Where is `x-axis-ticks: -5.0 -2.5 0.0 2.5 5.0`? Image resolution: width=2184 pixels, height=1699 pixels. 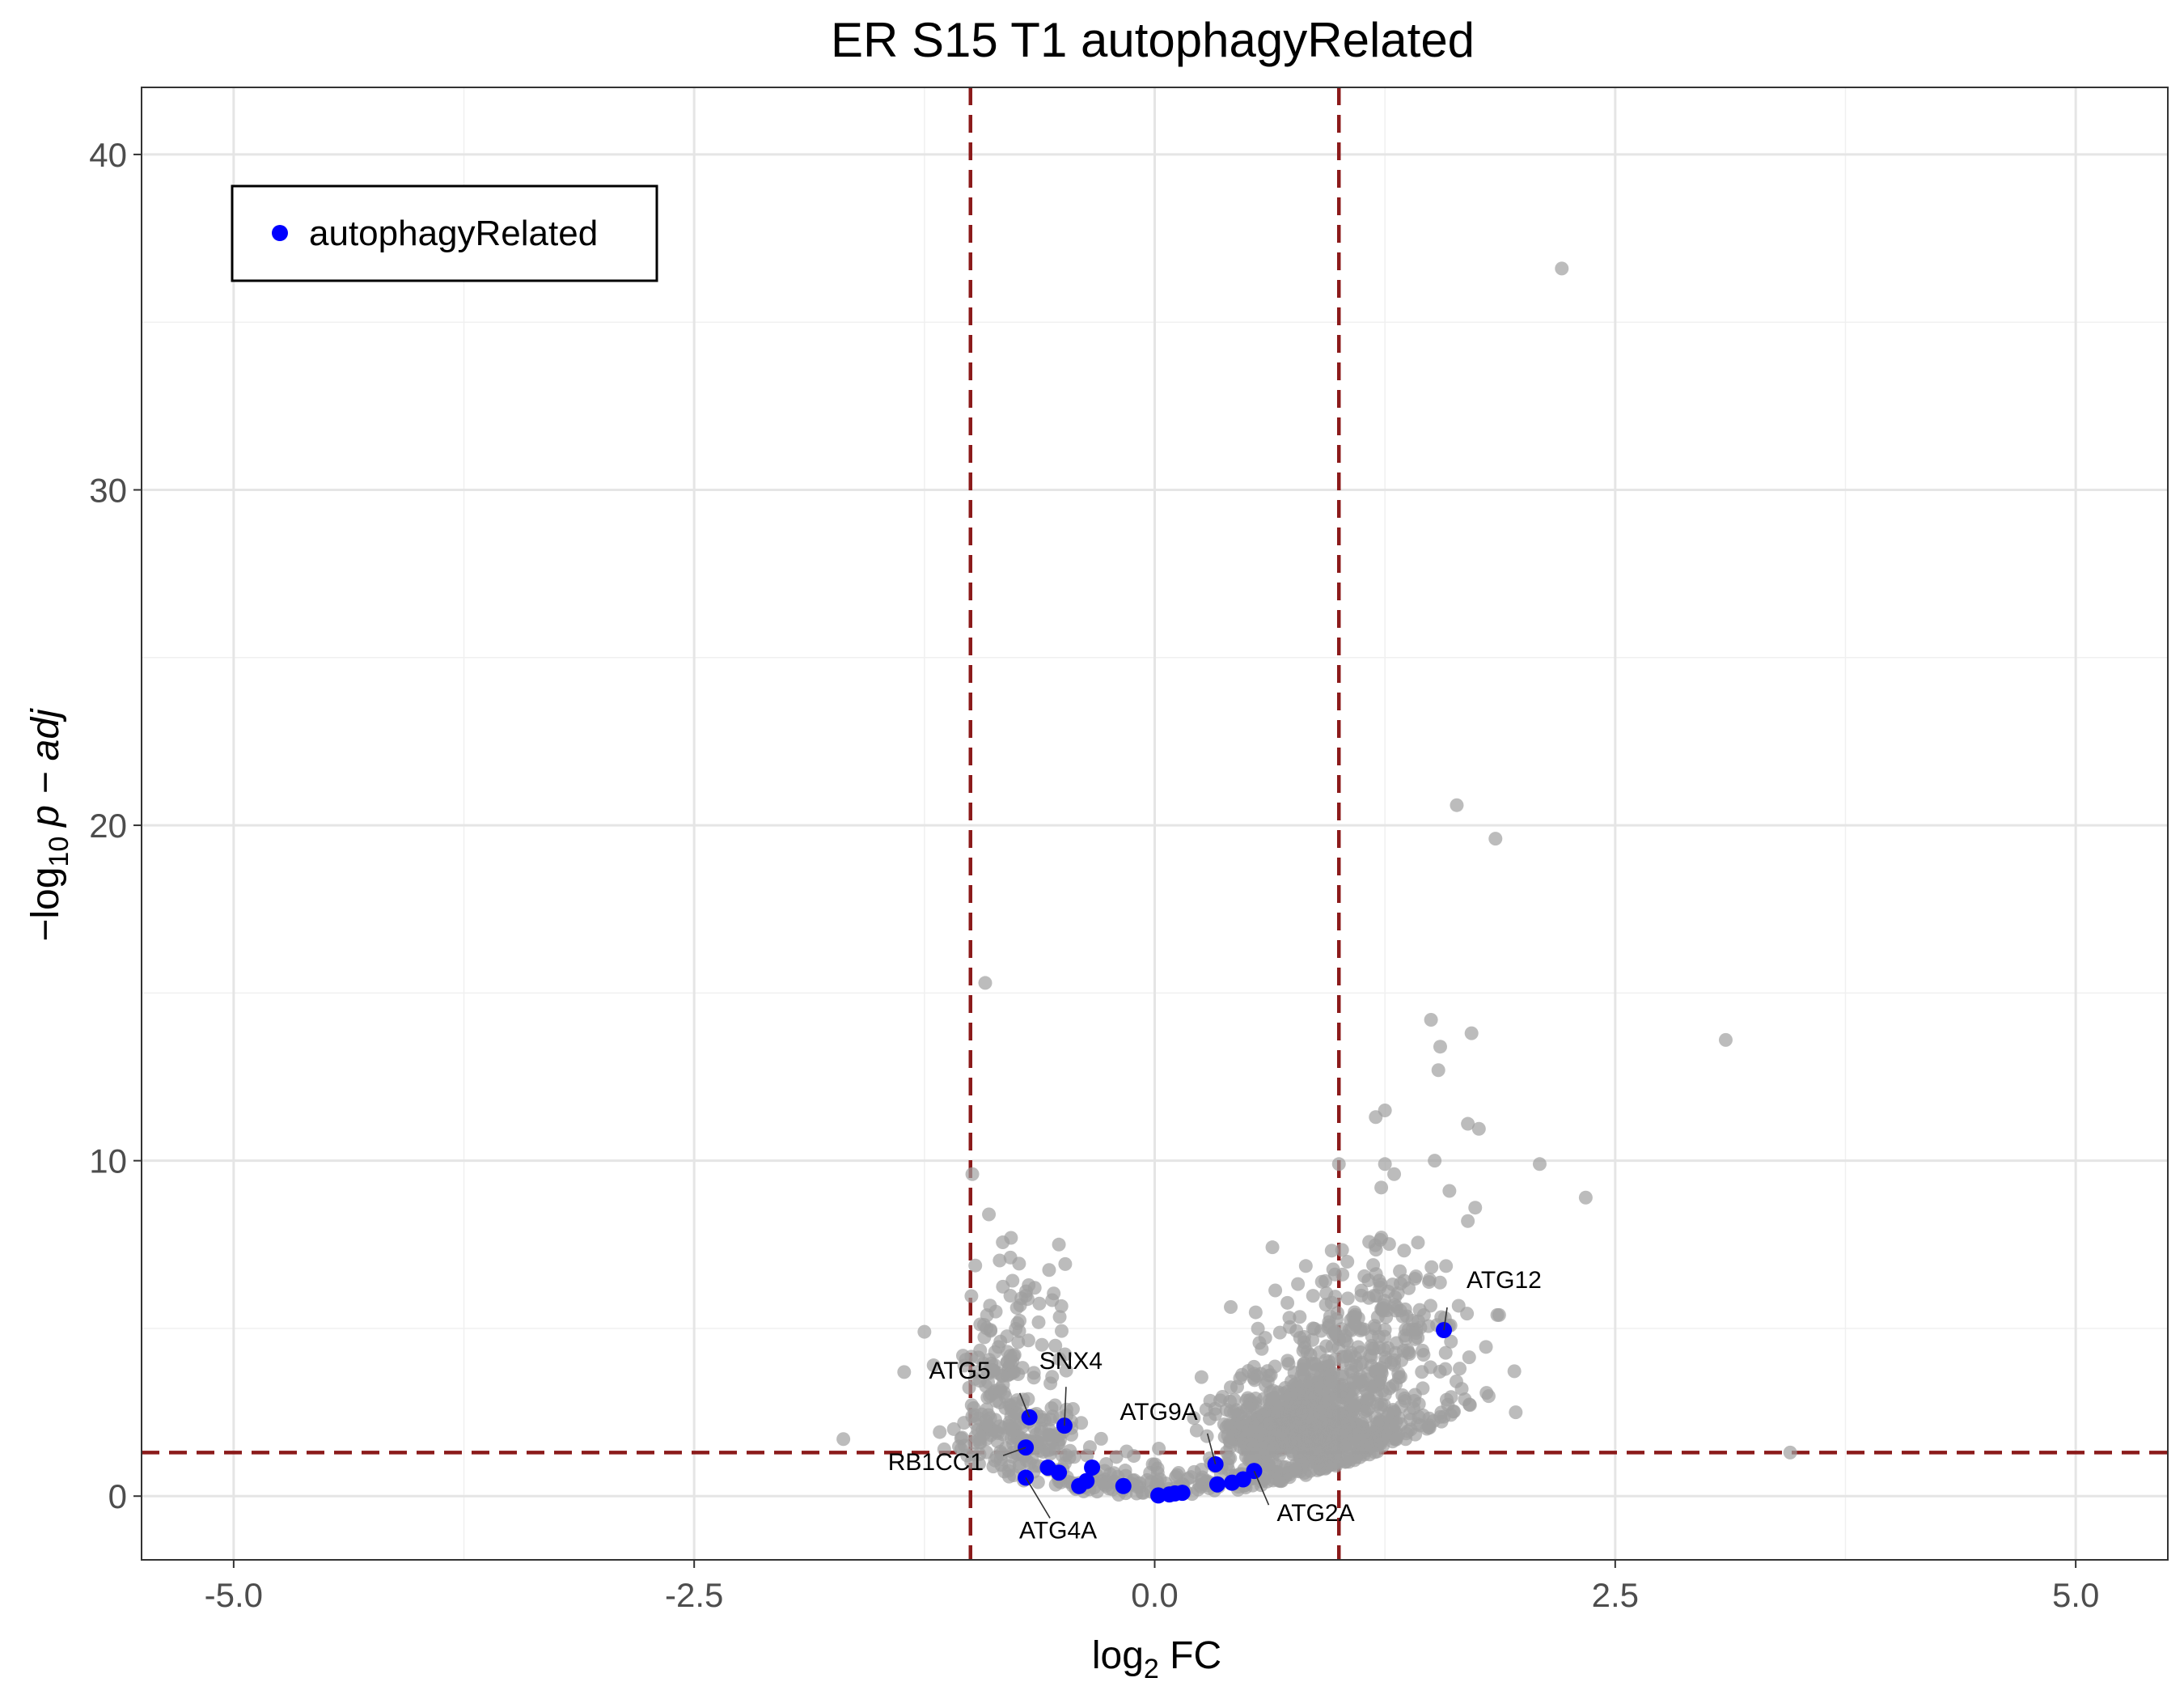
x-axis-ticks: -5.0 -2.5 0.0 2.5 5.0 is located at coordinates (1152, 1587).